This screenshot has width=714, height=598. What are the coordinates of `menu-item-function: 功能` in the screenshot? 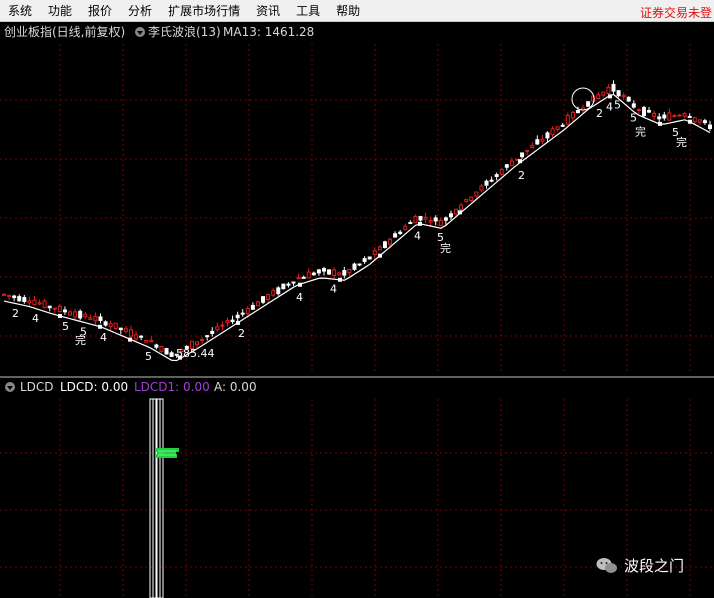 It's located at (60, 11).